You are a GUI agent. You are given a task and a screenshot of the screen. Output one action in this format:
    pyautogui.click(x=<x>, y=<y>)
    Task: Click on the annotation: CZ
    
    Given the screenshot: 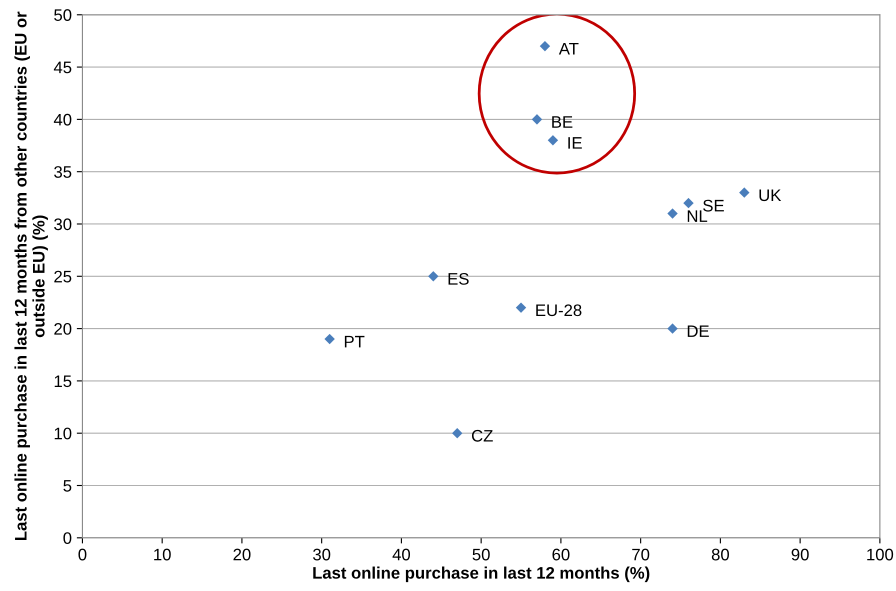 What is the action you would take?
    pyautogui.click(x=482, y=436)
    